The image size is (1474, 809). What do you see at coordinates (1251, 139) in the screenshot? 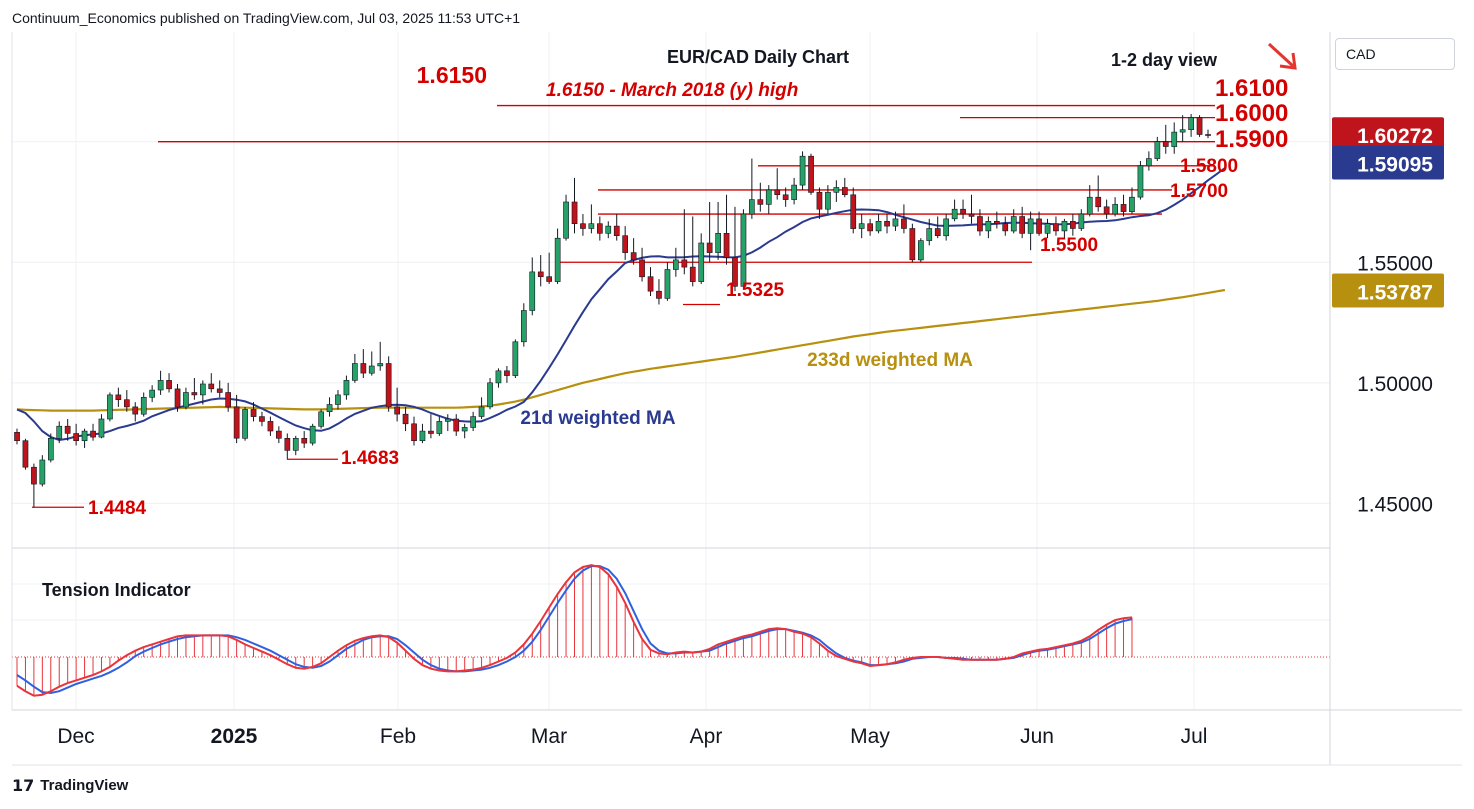
I see `level-label-1-5900: 1.5900` at bounding box center [1251, 139].